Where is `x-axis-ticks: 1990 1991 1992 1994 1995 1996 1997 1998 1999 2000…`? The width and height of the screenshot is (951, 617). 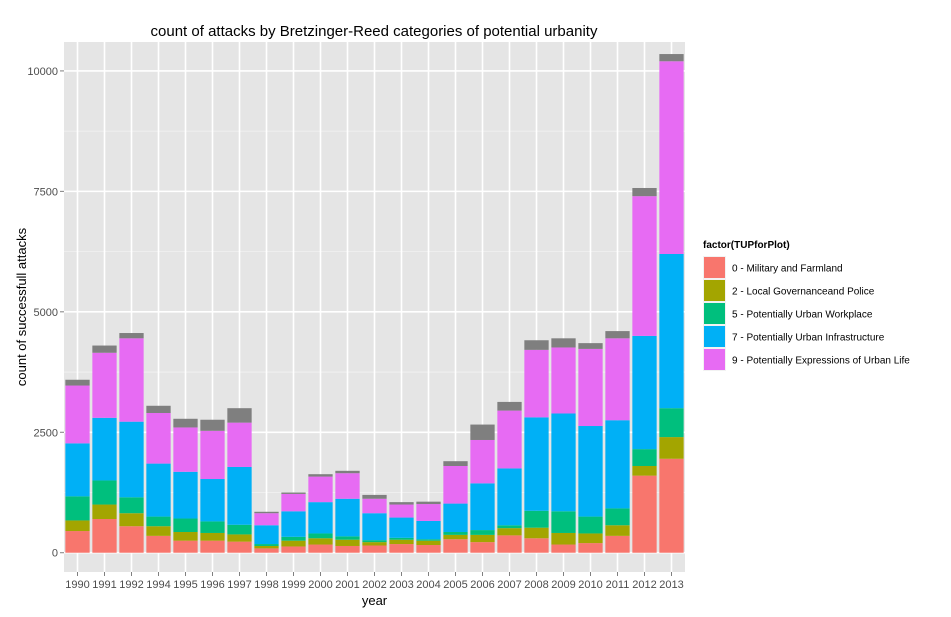 x-axis-ticks: 1990 1991 1992 1994 1995 1996 1997 1998 1999 2000… is located at coordinates (374, 581).